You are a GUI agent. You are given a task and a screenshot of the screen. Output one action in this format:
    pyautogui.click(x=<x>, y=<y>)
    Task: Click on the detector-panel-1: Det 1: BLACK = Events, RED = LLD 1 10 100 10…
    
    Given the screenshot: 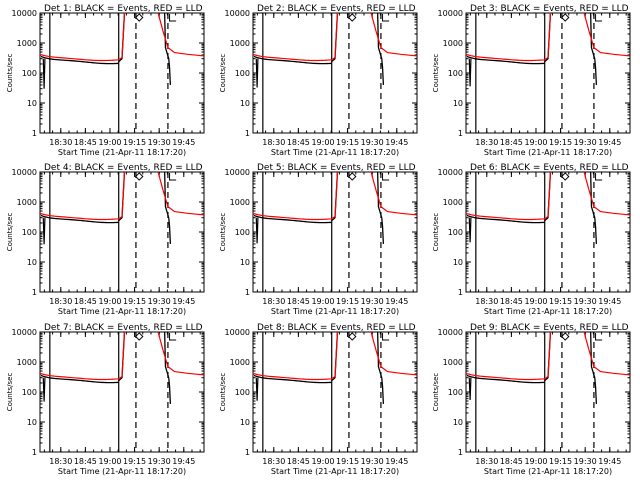 What is the action you would take?
    pyautogui.click(x=105, y=80)
    